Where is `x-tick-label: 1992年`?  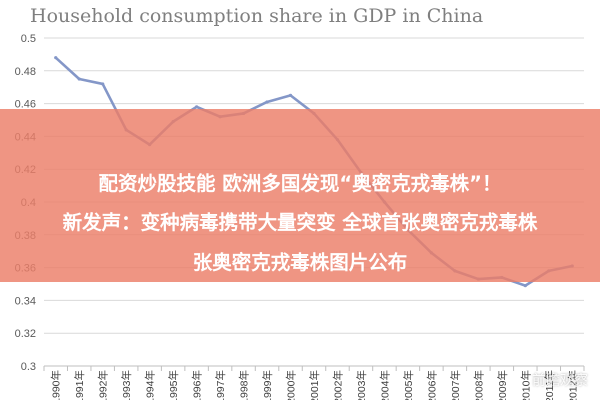 x-tick-label: 1992年 is located at coordinates (103, 385).